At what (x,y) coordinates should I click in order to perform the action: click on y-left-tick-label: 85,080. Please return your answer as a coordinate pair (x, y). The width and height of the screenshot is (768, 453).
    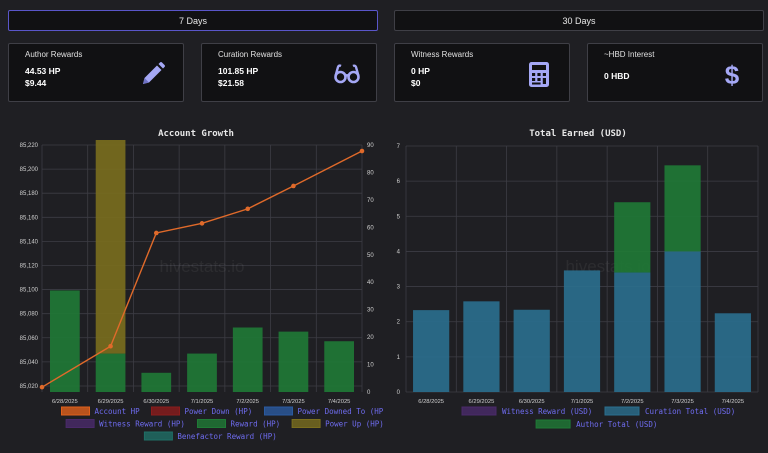
    Looking at the image, I should click on (29, 315).